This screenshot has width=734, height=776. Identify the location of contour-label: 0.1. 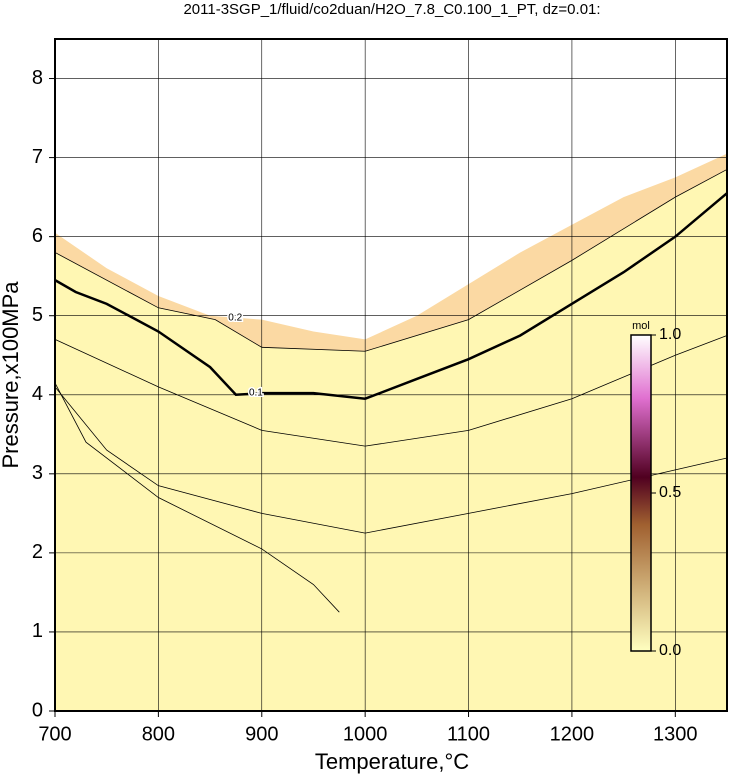
(256, 392).